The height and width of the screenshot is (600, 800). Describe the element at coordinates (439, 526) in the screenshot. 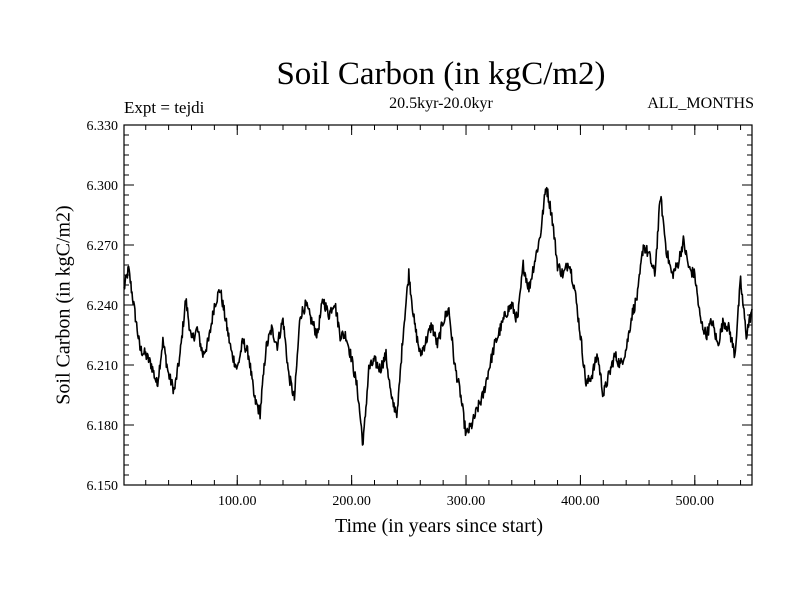

I see `x-axis-label: Time (in years since start)` at that location.